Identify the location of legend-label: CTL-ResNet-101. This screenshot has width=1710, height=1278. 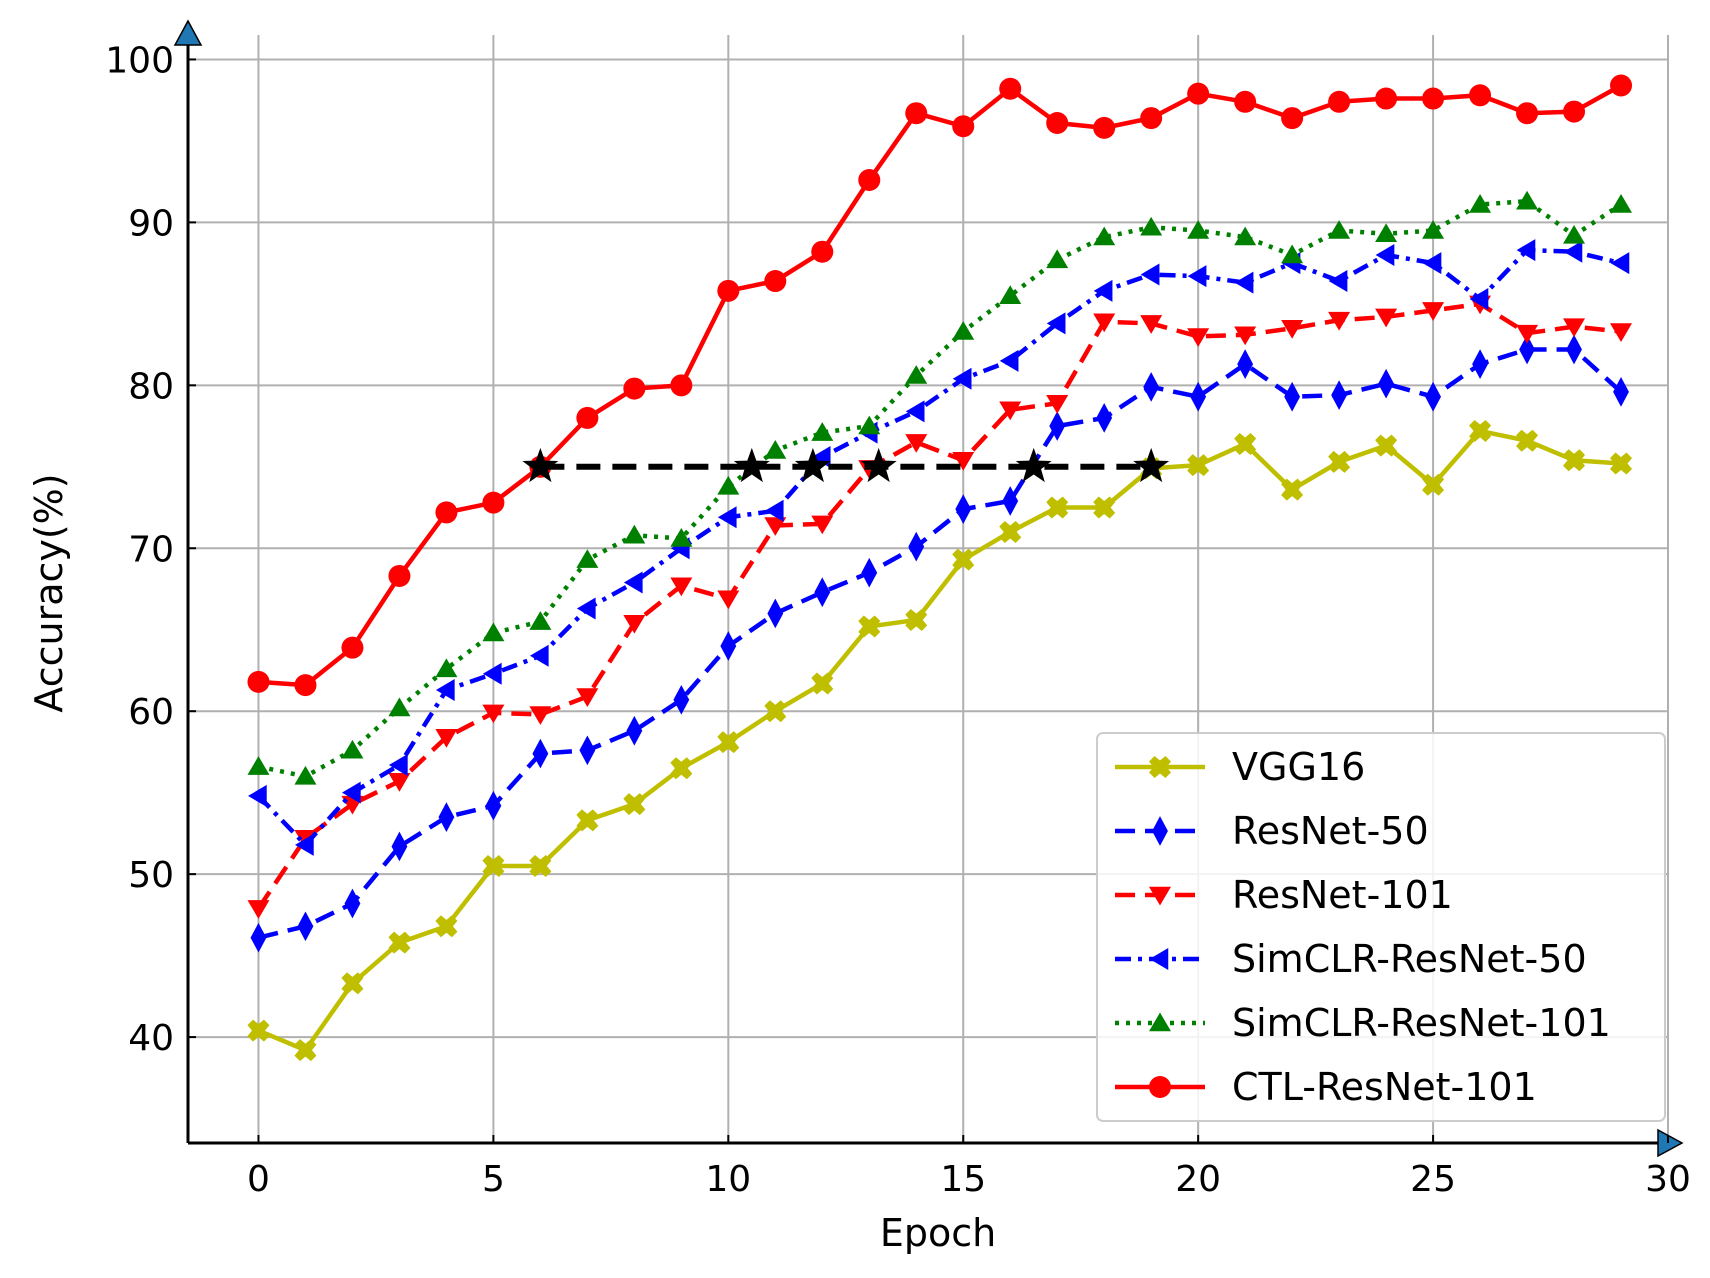
(1384, 1087).